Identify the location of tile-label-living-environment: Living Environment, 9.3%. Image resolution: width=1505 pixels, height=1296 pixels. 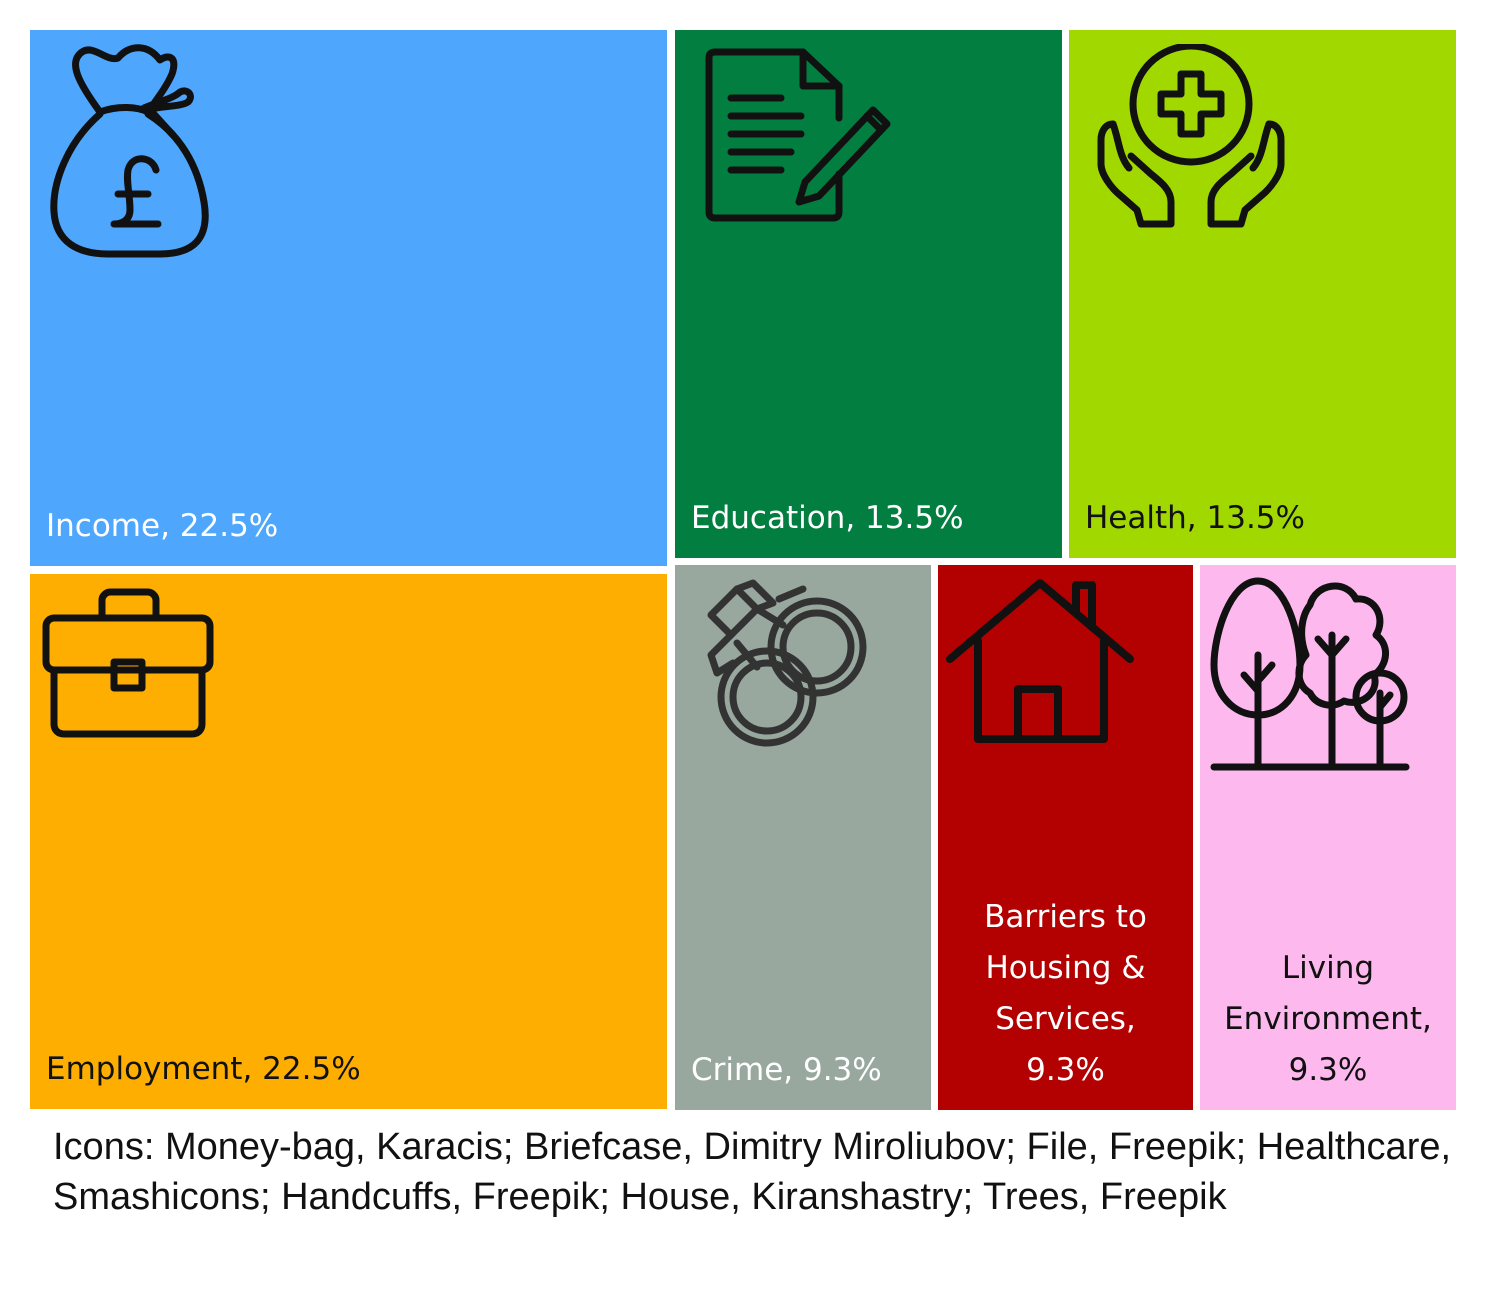
(1328, 1019).